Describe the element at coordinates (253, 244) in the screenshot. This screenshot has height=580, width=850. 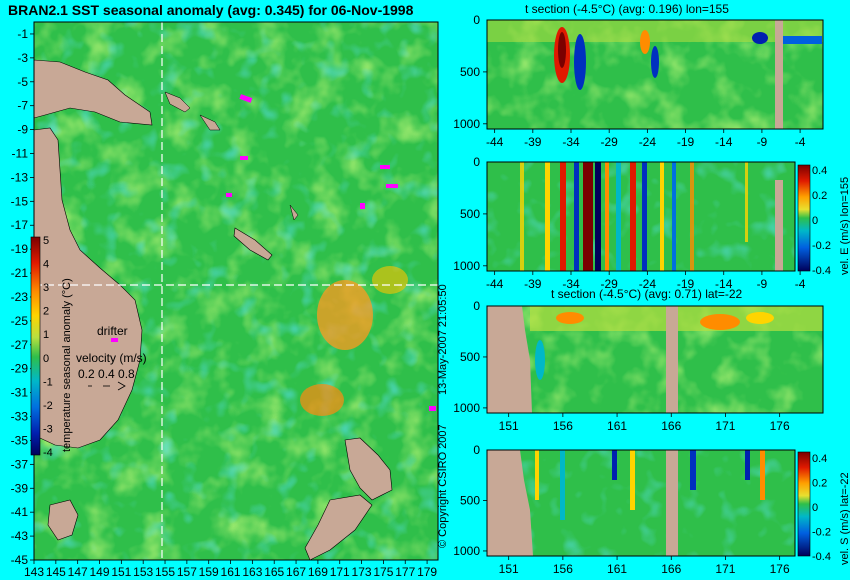
I see `land-new-caledonia` at that location.